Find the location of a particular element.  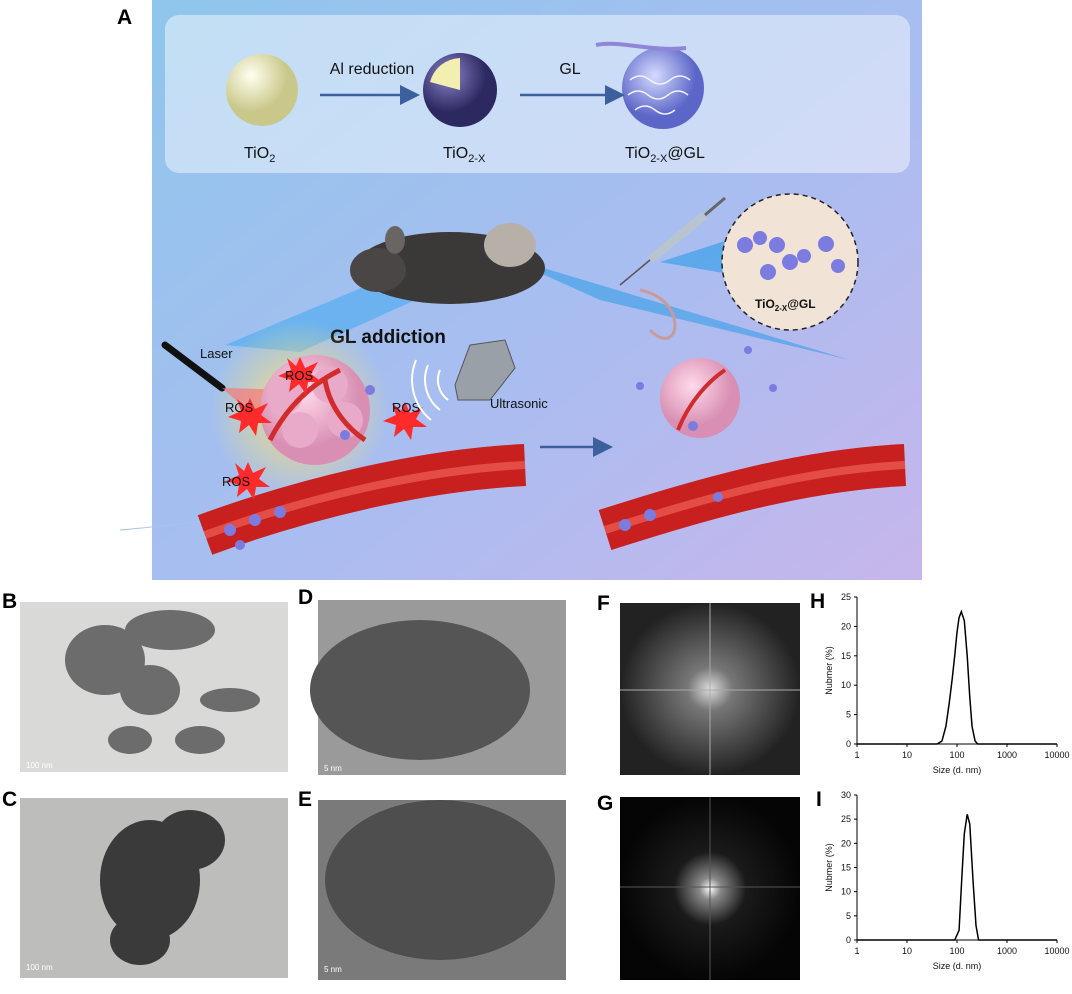

panel-label: A is located at coordinates (124, 17).